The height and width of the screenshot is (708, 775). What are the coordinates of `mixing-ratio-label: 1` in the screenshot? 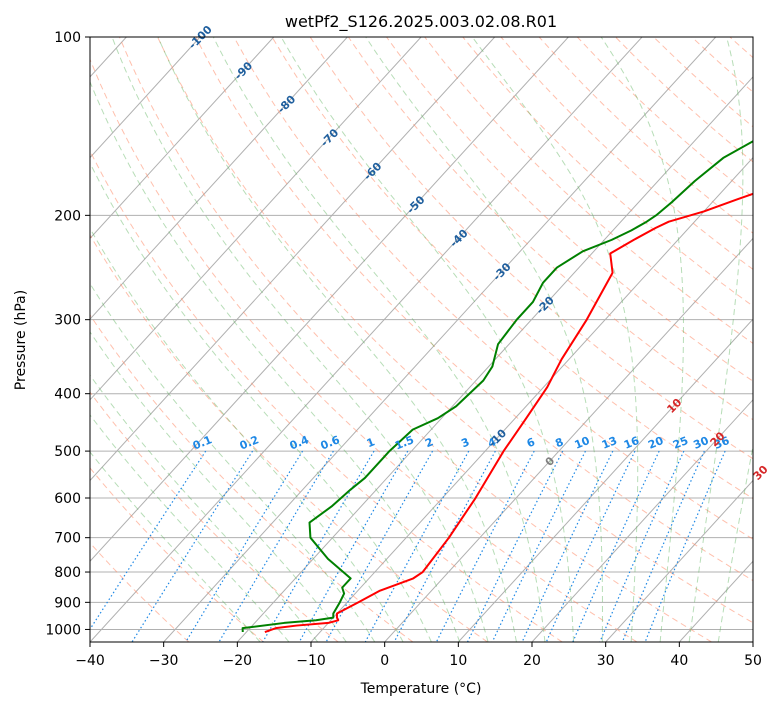 It's located at (371, 442).